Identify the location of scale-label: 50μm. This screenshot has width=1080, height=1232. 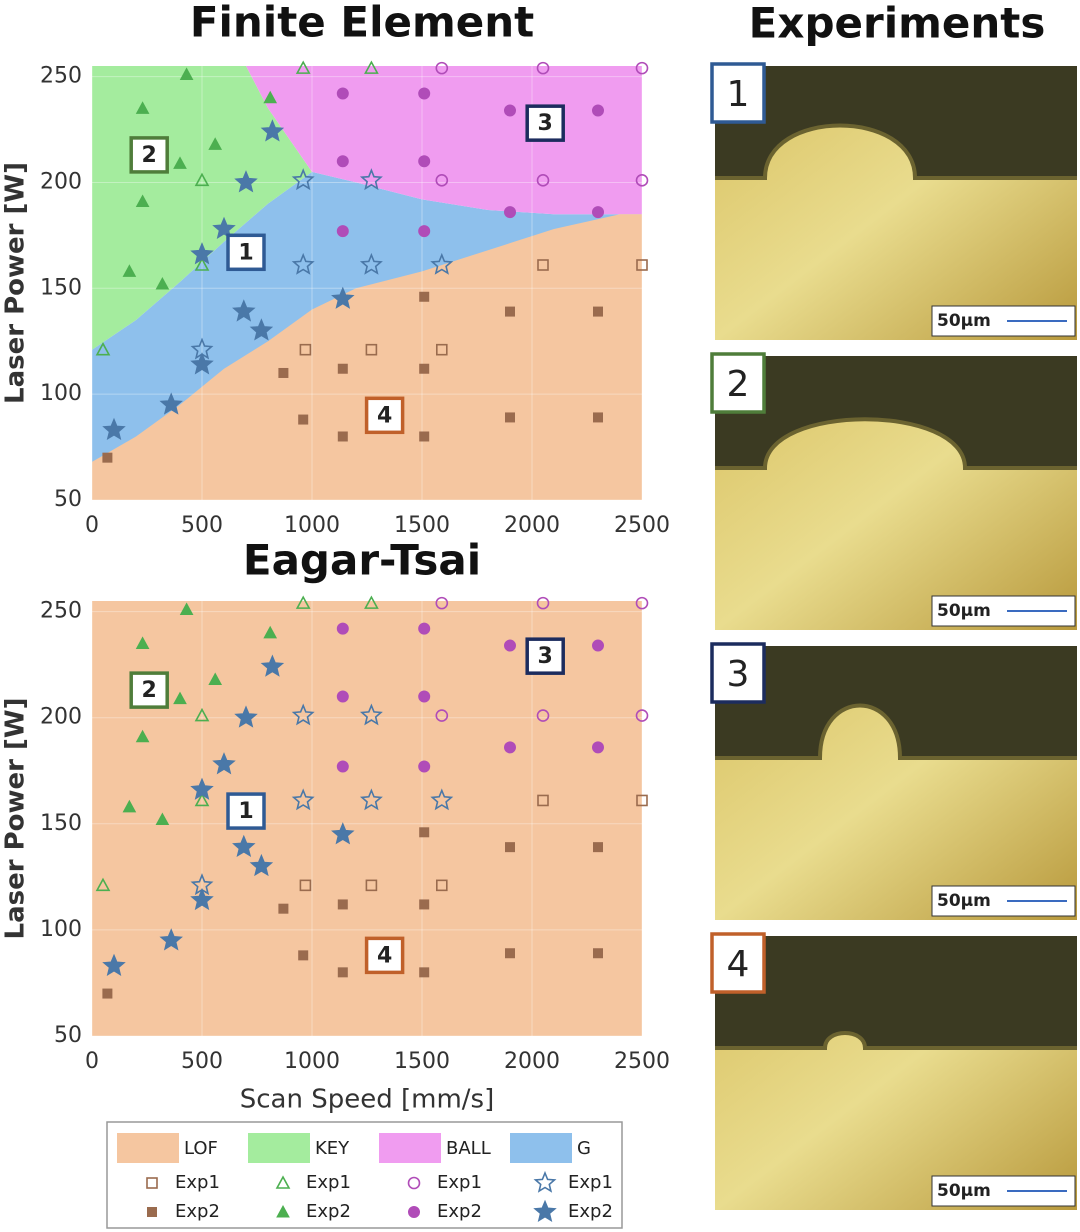
(964, 321).